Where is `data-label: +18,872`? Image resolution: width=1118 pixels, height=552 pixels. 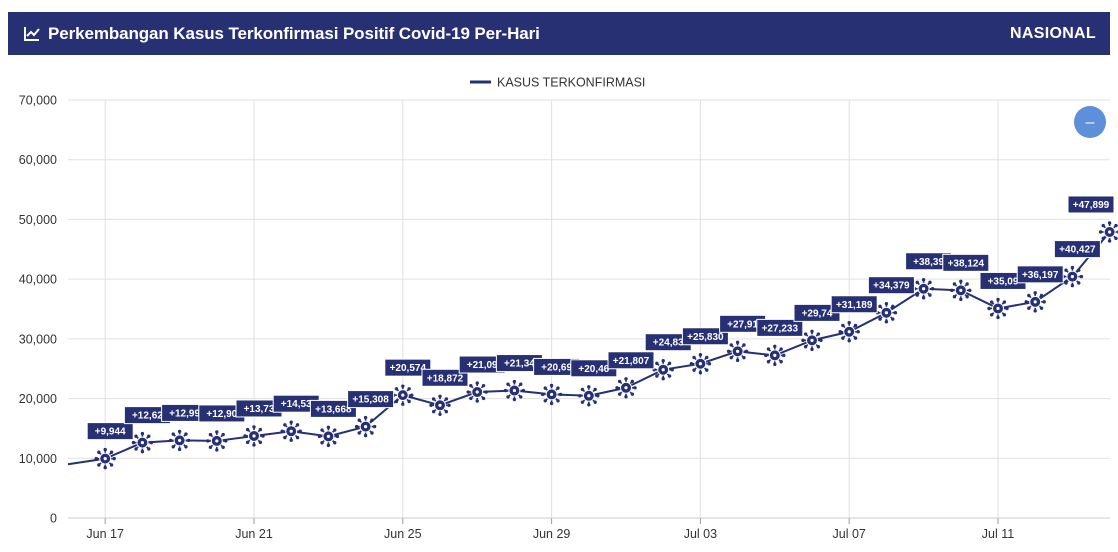
data-label: +18,872 is located at coordinates (445, 378).